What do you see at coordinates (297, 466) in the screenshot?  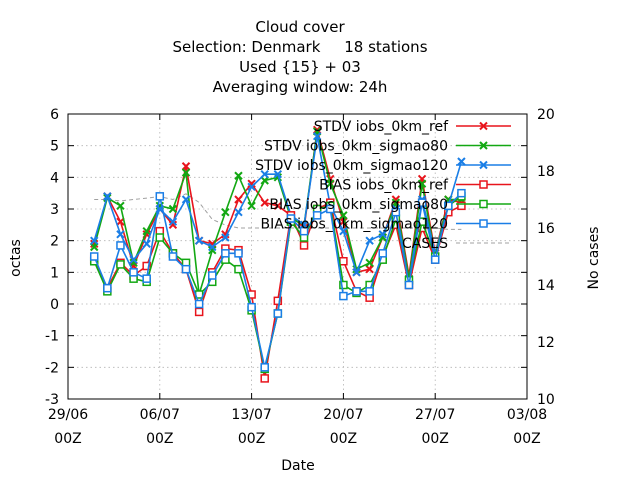 I see `x-axis-label: Date` at bounding box center [297, 466].